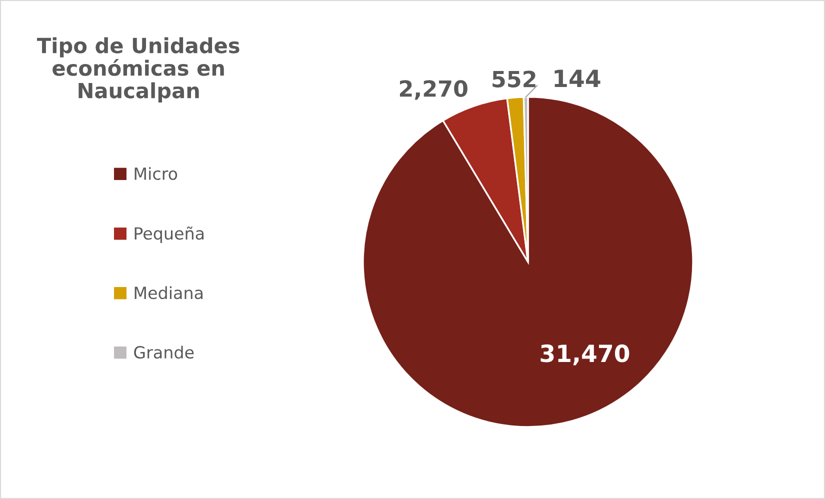  What do you see at coordinates (585, 355) in the screenshot?
I see `data-label: 31,470` at bounding box center [585, 355].